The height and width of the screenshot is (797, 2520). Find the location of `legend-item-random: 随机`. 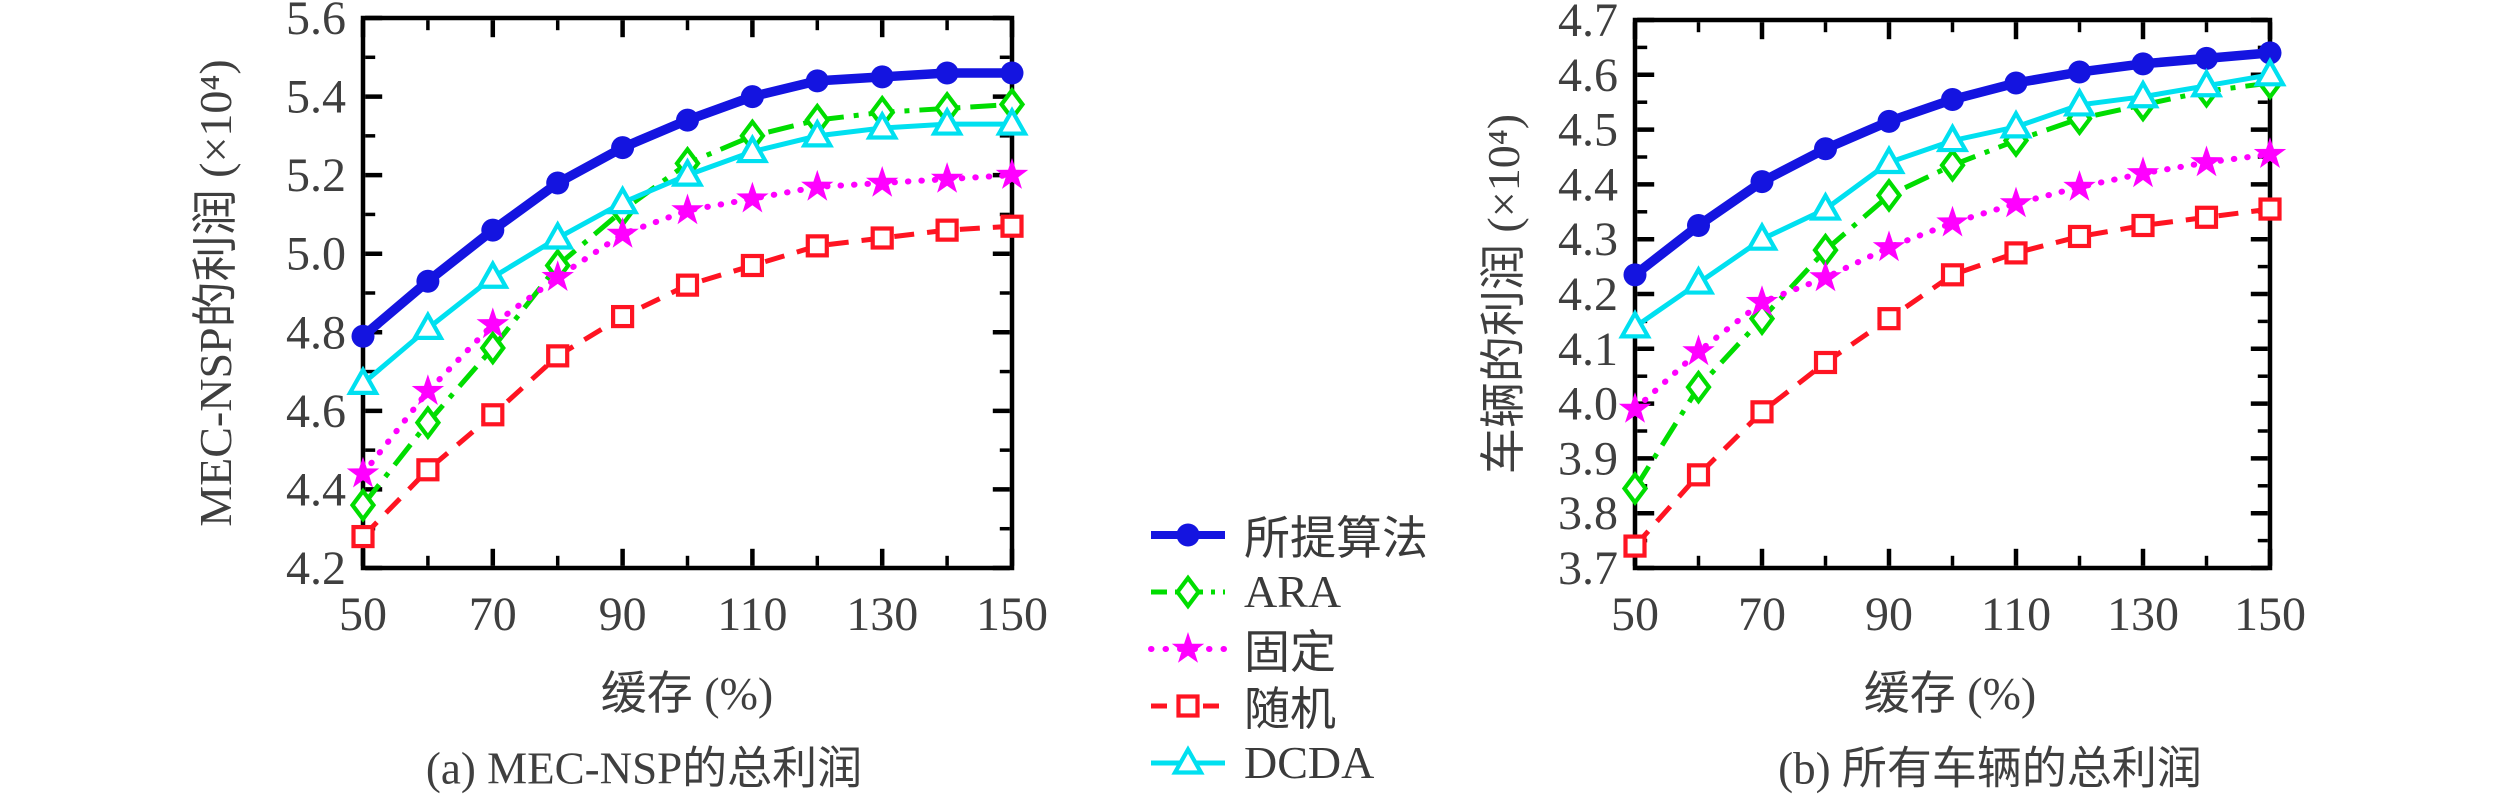

legend-item-random: 随机 is located at coordinates (1288, 706).